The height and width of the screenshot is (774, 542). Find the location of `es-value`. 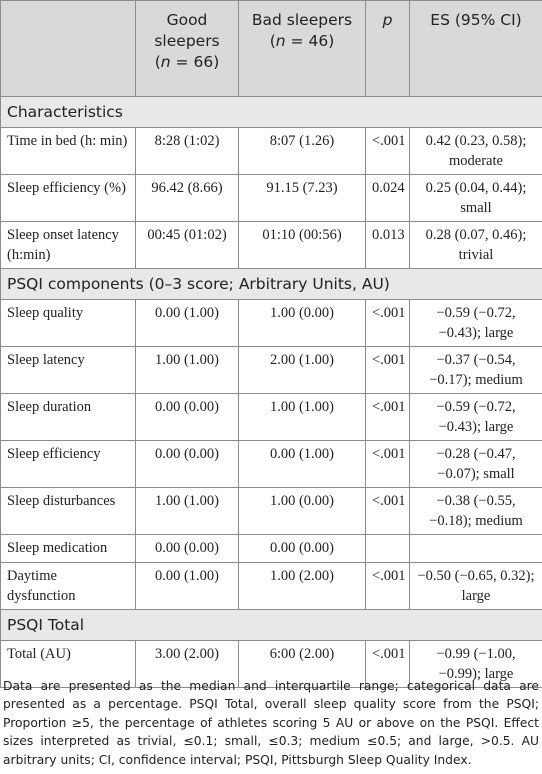

es-value is located at coordinates (475, 548).